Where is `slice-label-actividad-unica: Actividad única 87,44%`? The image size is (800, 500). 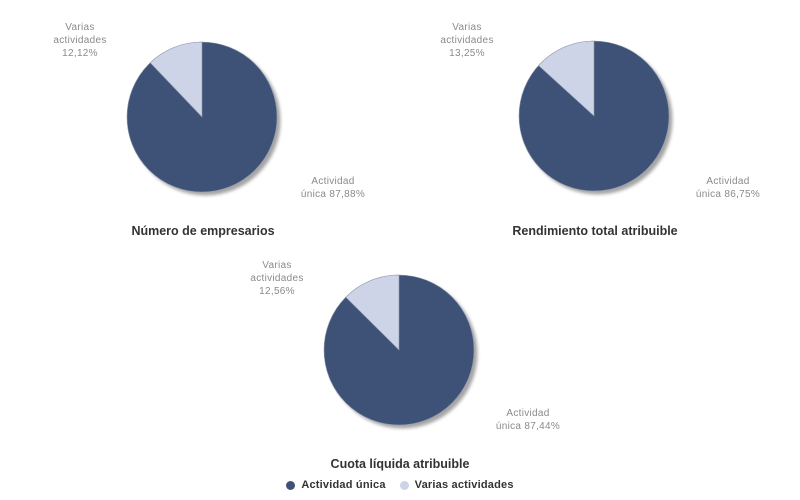 slice-label-actividad-unica: Actividad única 87,44% is located at coordinates (528, 420).